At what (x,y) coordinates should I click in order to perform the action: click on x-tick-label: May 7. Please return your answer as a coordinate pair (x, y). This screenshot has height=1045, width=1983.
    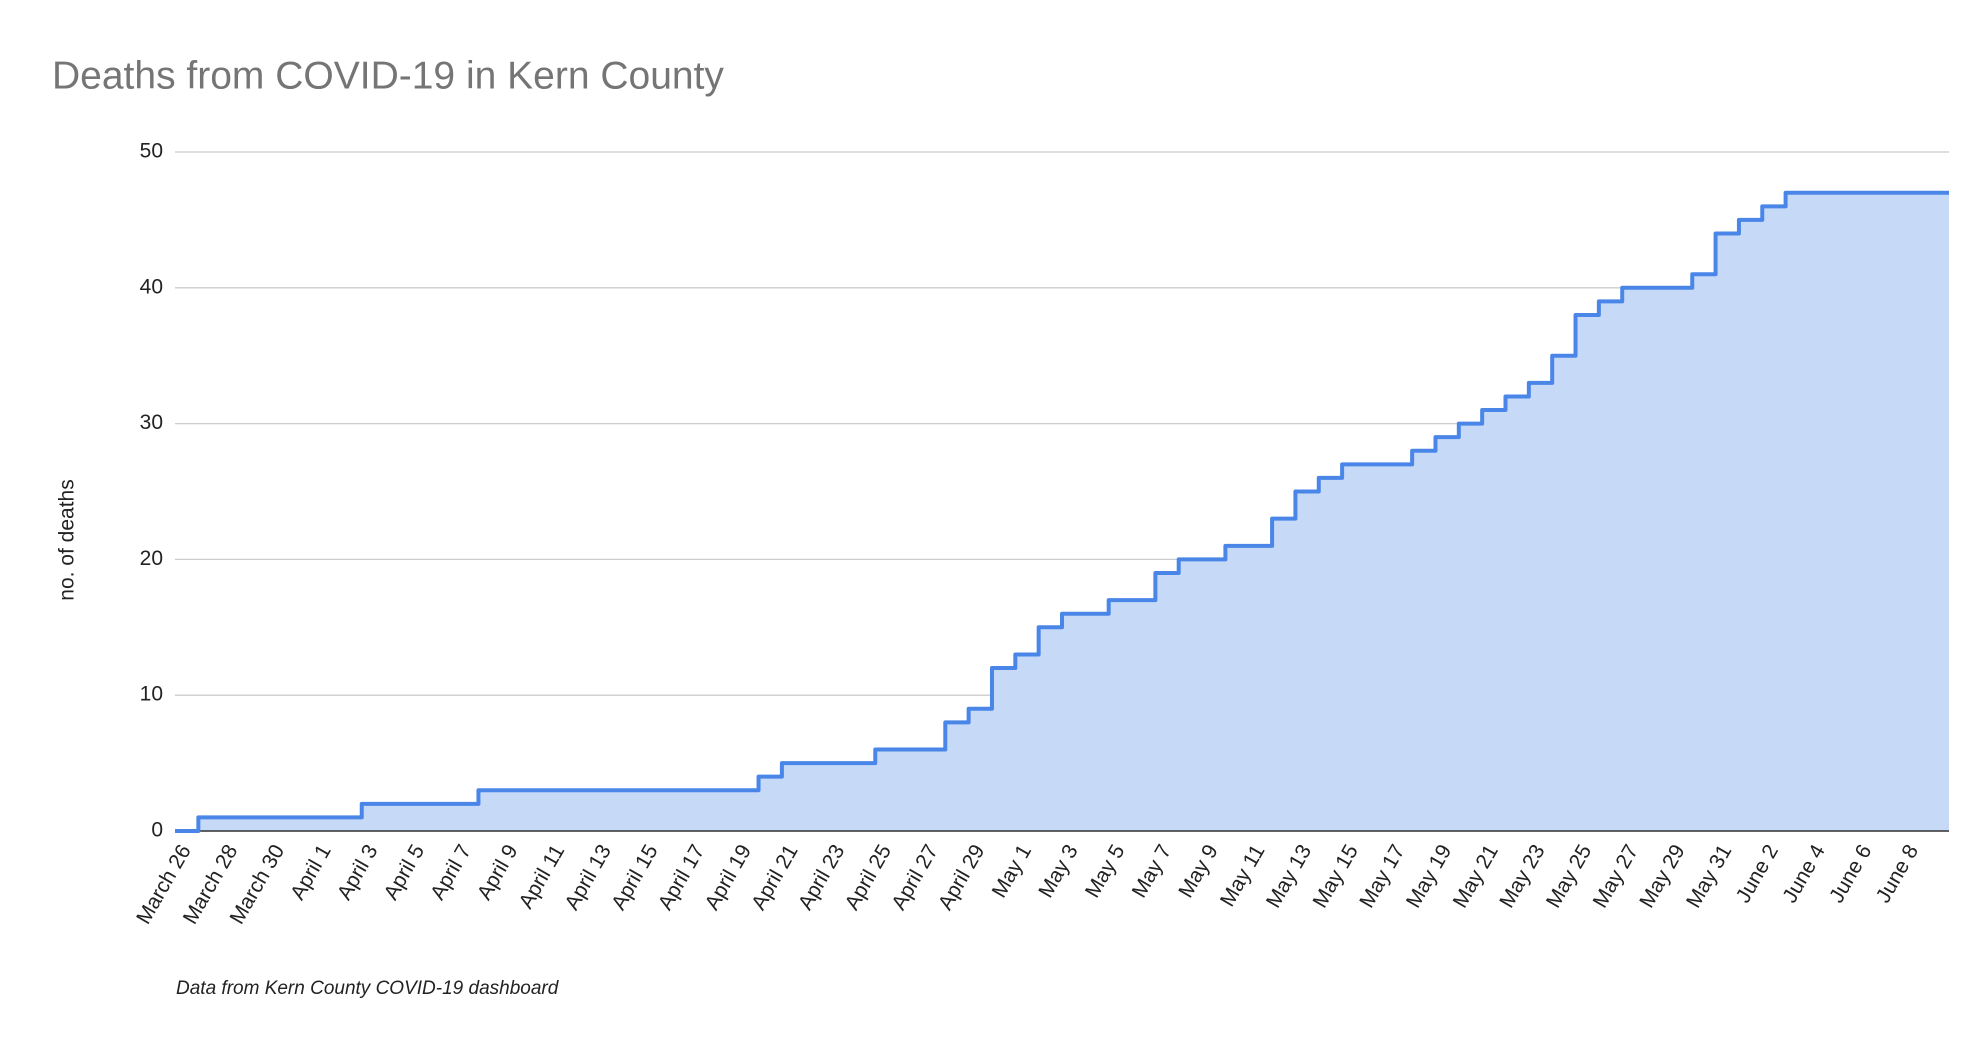
    Looking at the image, I should click on (1152, 871).